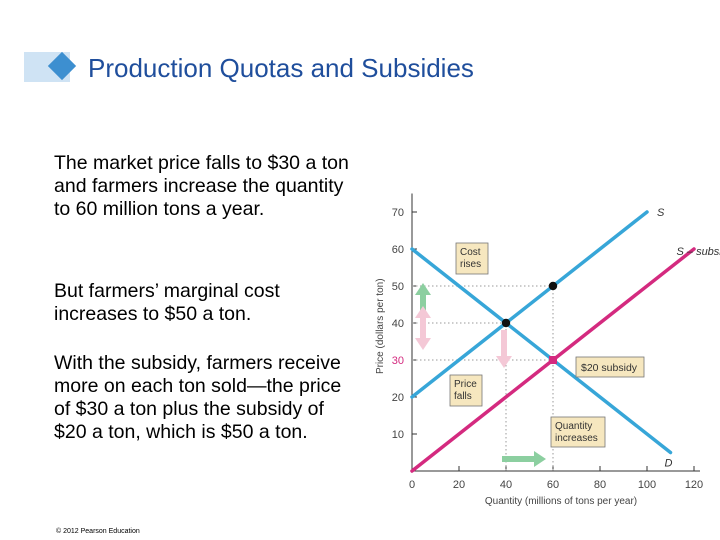 The image size is (720, 540). I want to click on copyright-notice: © 2012 Pearson Education, so click(98, 531).